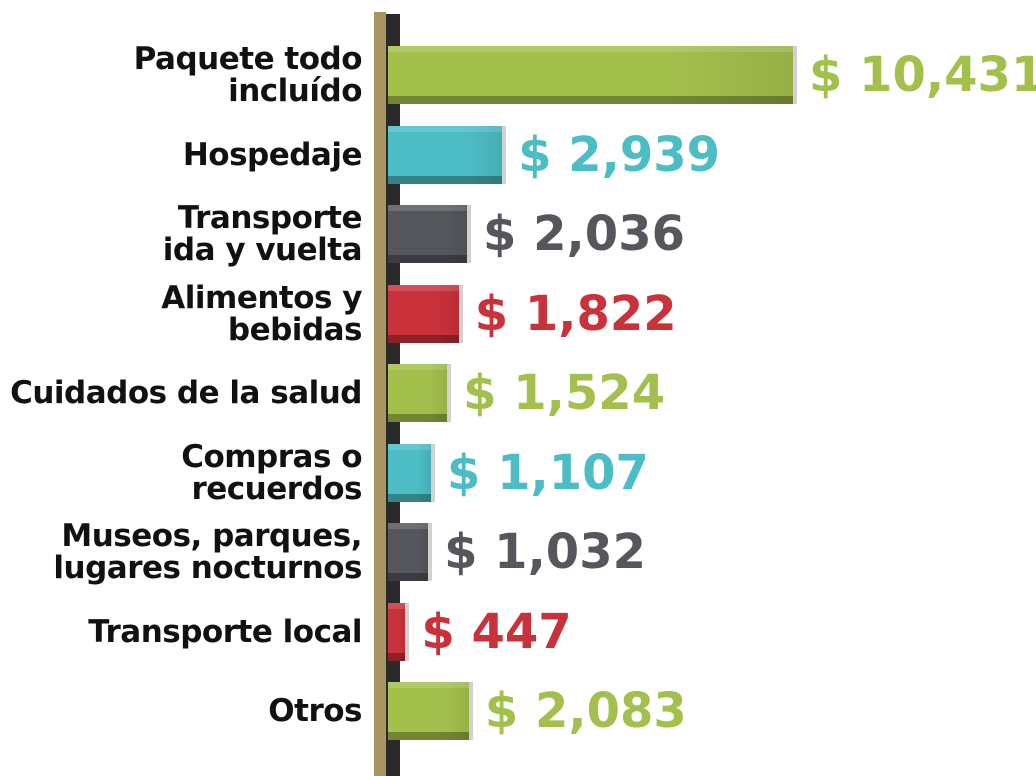 This screenshot has height=776, width=1036. What do you see at coordinates (547, 472) in the screenshot?
I see `value-label: $ 1,107` at bounding box center [547, 472].